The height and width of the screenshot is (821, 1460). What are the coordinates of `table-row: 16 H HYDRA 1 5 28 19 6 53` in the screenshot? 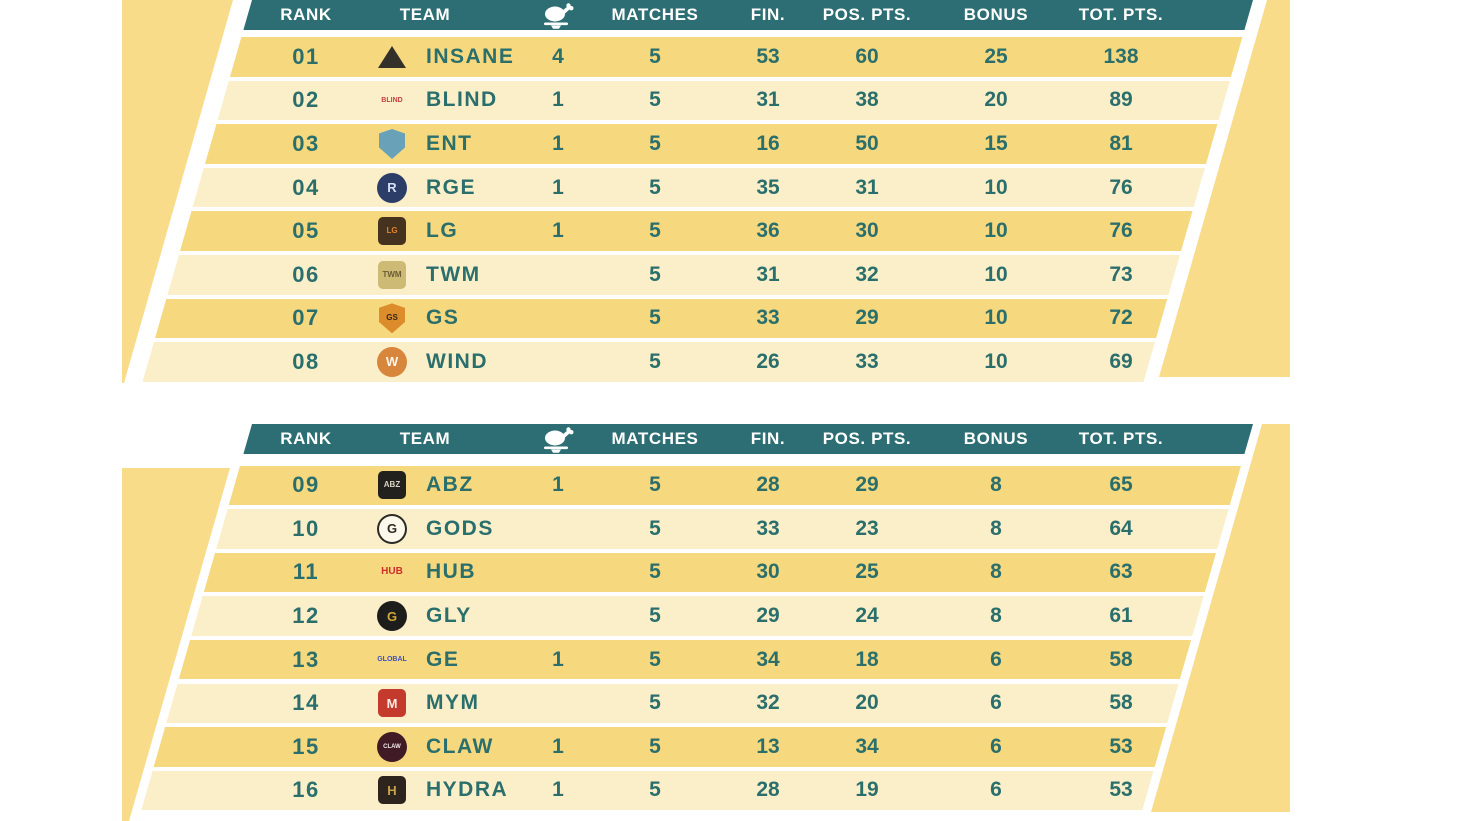 It's located at (730, 791).